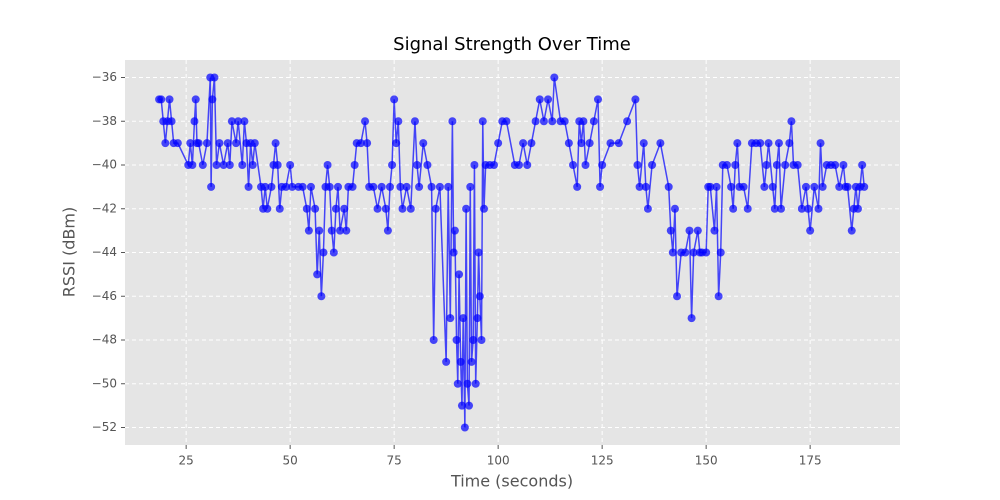  I want to click on y-tick-label: −50, so click(104, 383).